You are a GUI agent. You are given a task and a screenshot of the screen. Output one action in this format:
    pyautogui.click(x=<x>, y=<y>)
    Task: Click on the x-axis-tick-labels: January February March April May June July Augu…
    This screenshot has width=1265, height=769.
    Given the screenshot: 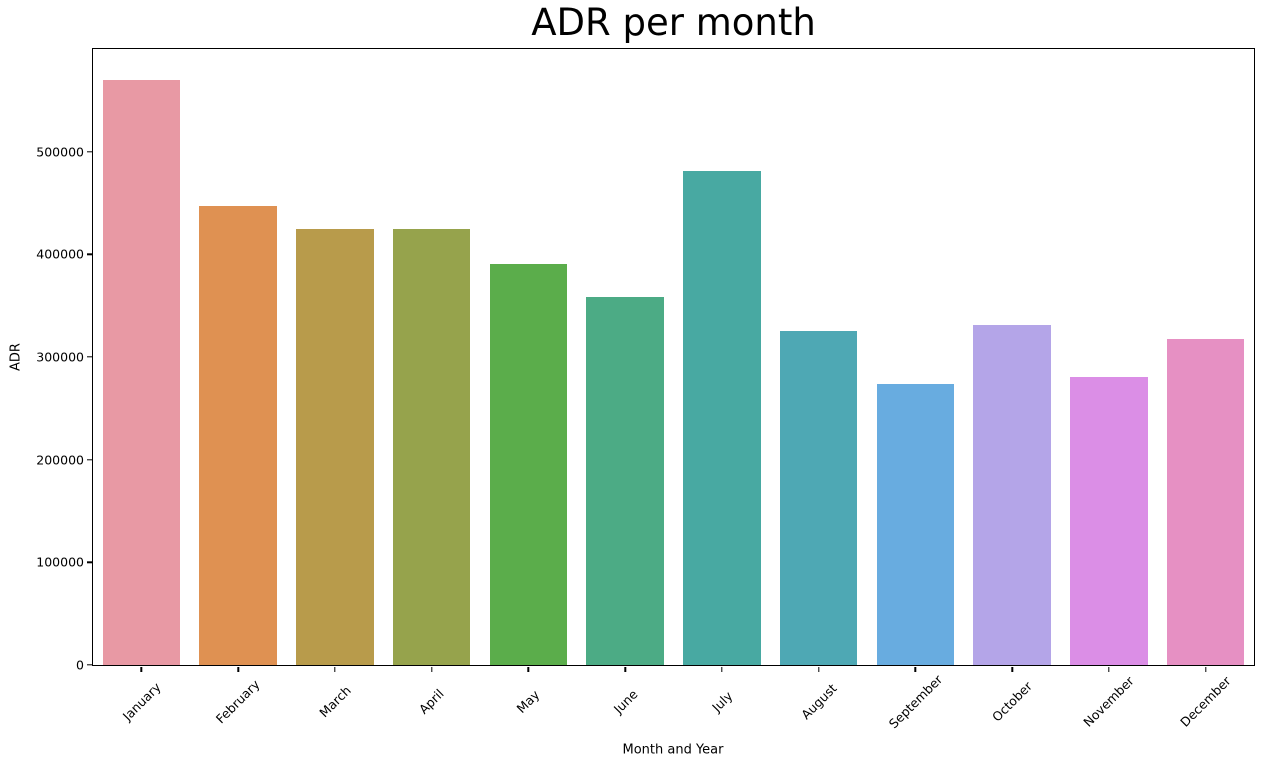 What is the action you would take?
    pyautogui.click(x=673, y=700)
    